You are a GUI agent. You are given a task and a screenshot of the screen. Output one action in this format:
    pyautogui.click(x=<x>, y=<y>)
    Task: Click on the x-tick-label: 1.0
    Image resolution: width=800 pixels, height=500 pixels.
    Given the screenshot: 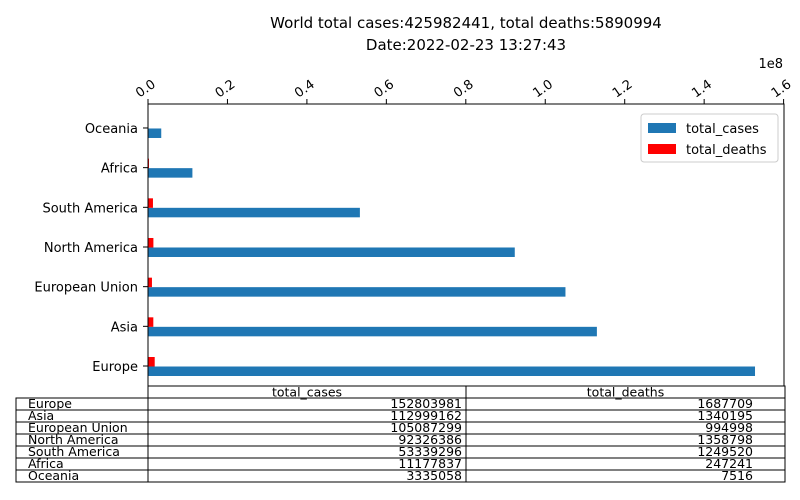 What is the action you would take?
    pyautogui.click(x=543, y=89)
    